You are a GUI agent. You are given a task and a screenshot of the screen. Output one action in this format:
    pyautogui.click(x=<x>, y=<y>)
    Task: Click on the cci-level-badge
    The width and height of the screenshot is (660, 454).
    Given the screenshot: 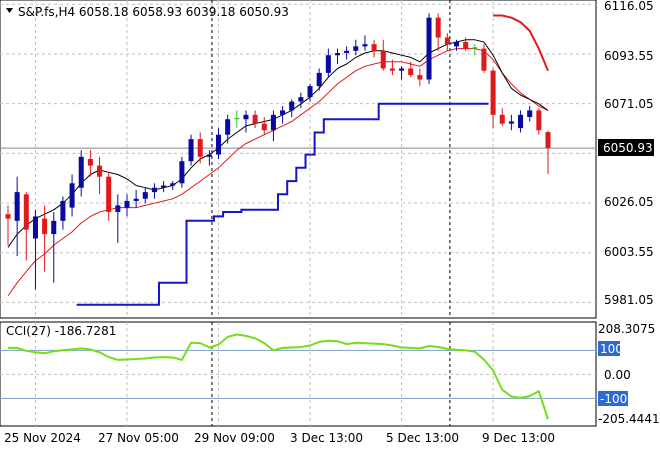 What is the action you would take?
    pyautogui.click(x=613, y=398)
    